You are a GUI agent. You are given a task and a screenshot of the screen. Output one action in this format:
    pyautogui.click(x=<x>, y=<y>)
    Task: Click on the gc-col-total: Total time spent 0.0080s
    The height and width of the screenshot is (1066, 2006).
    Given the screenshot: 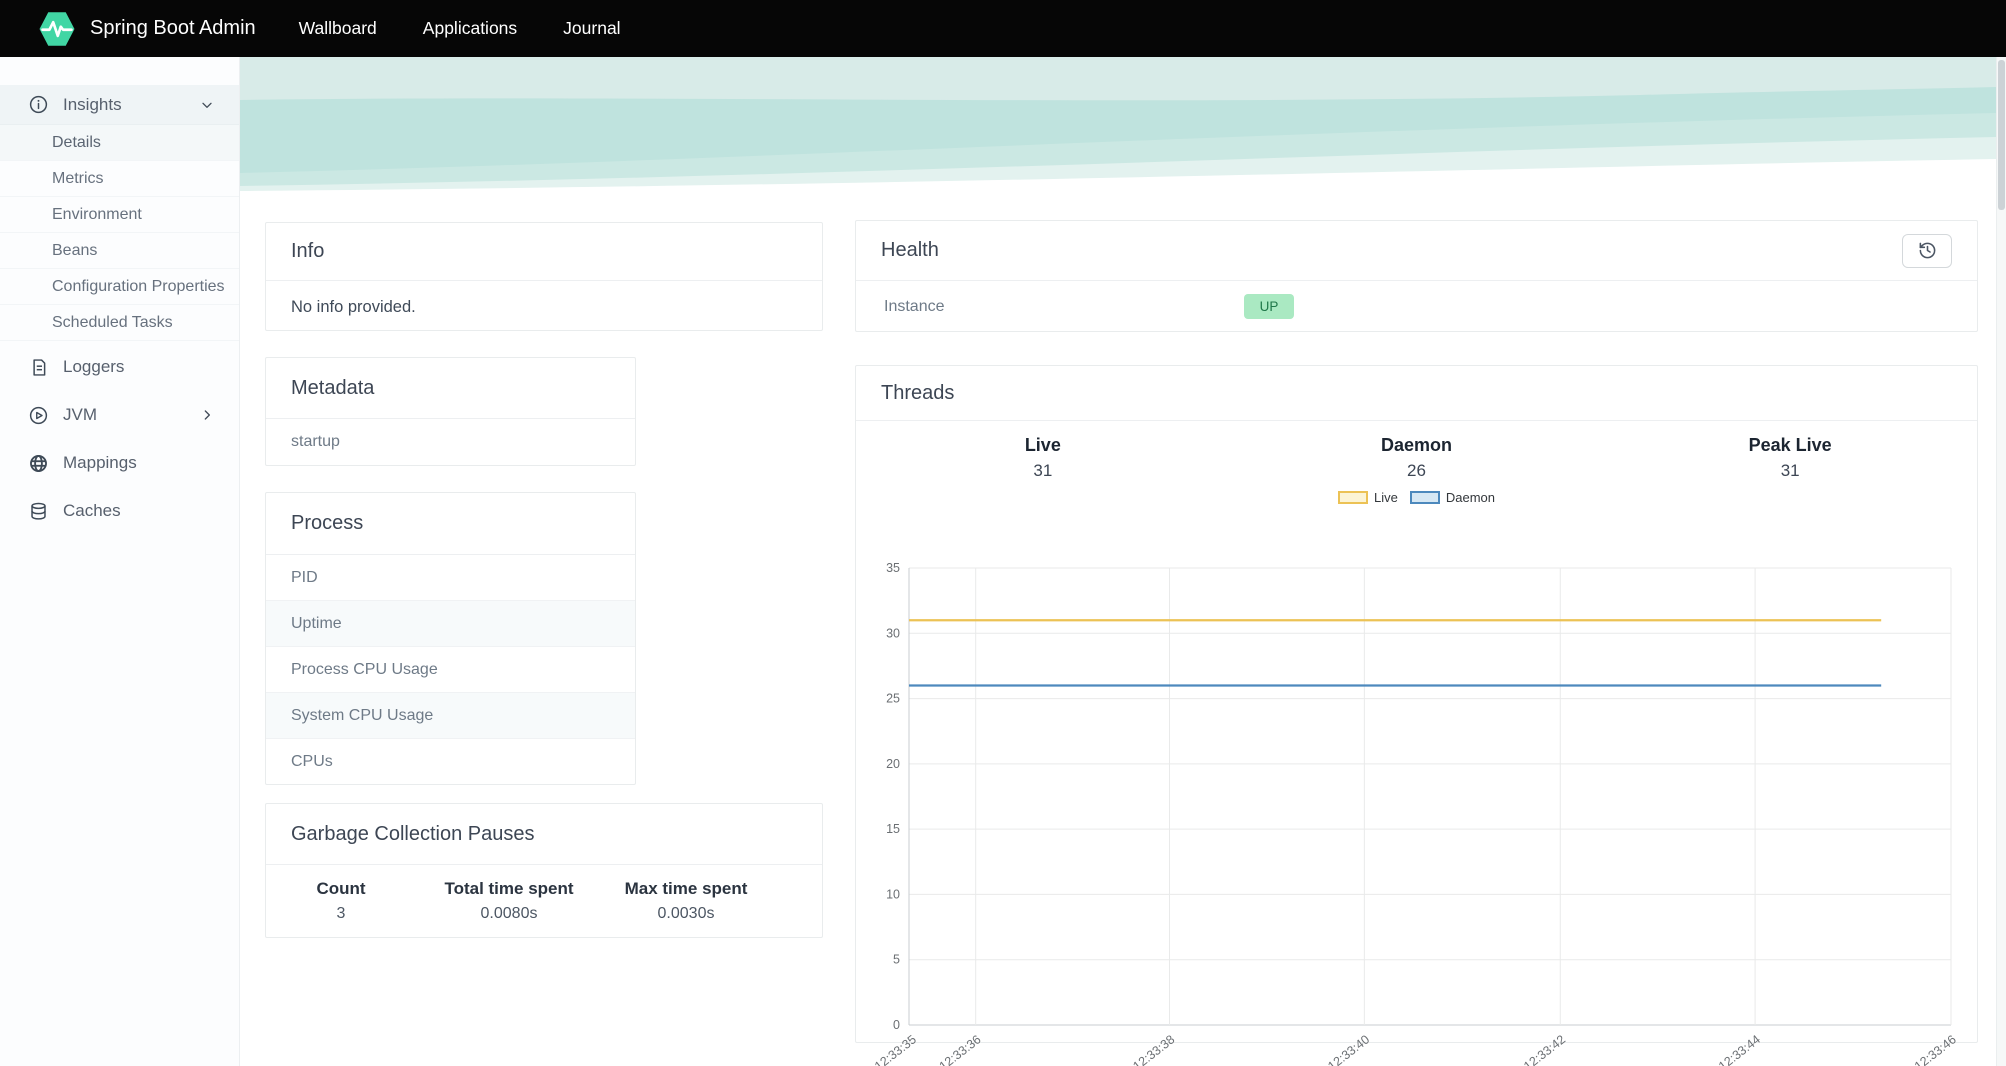 What is the action you would take?
    pyautogui.click(x=509, y=901)
    